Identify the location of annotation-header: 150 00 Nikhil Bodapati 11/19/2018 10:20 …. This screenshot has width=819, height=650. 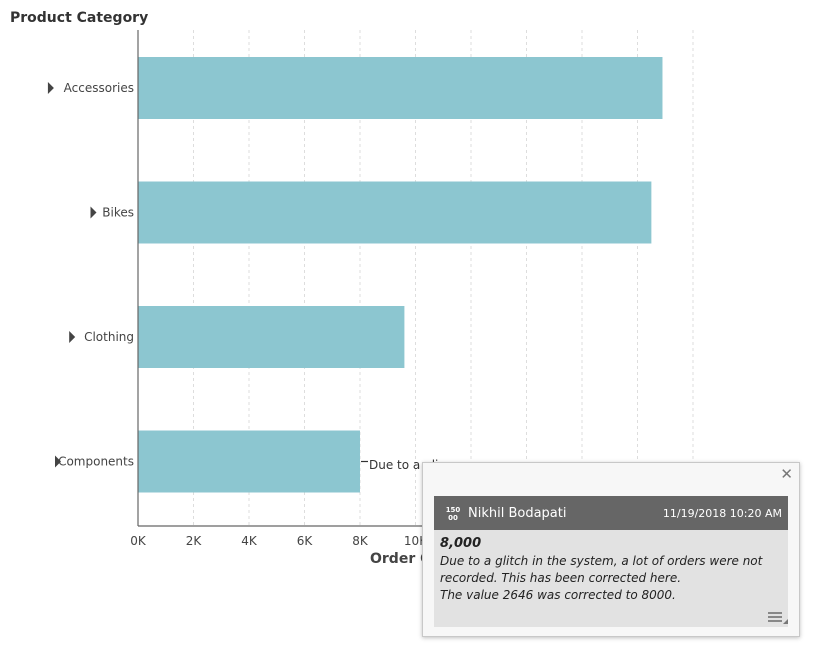
(611, 513).